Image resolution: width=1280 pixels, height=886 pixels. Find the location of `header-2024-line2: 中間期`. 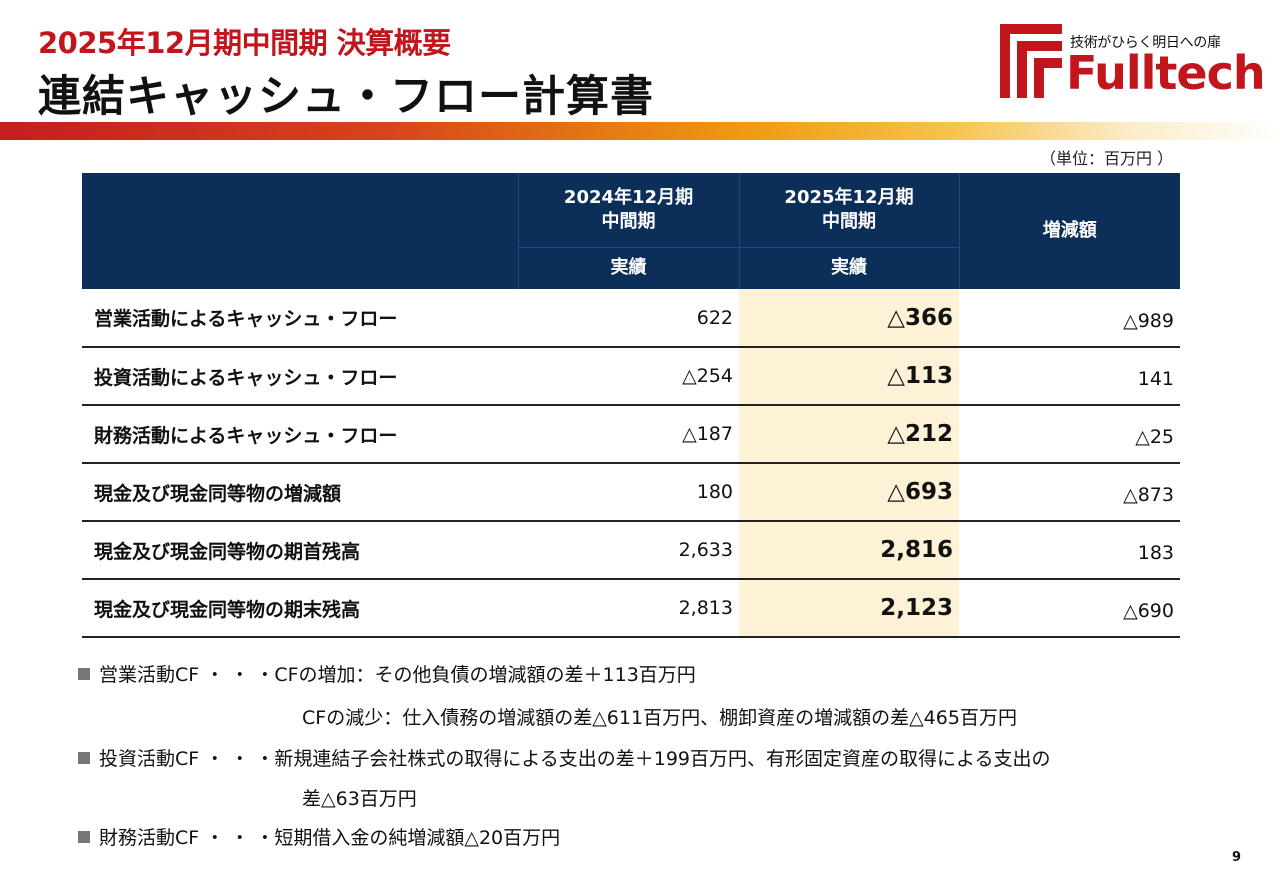

header-2024-line2: 中間期 is located at coordinates (628, 221).